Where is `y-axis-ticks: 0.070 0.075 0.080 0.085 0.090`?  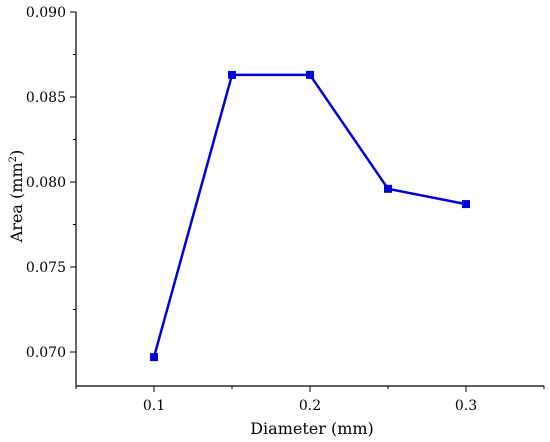
y-axis-ticks: 0.070 0.075 0.080 0.085 0.090 is located at coordinates (51, 183).